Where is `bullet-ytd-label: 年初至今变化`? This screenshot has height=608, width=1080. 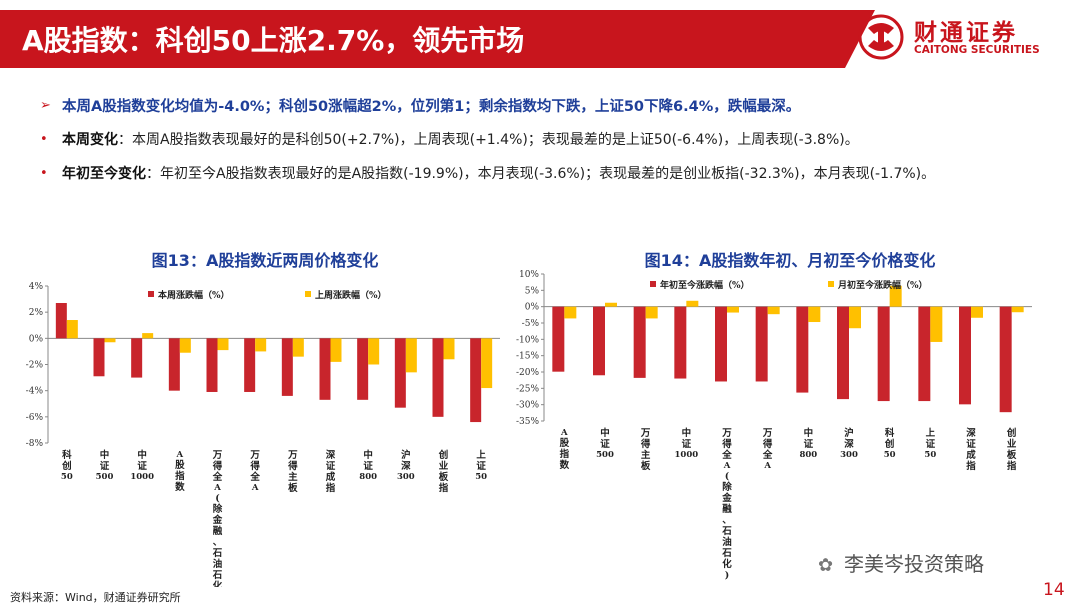 bullet-ytd-label: 年初至今变化 is located at coordinates (104, 174).